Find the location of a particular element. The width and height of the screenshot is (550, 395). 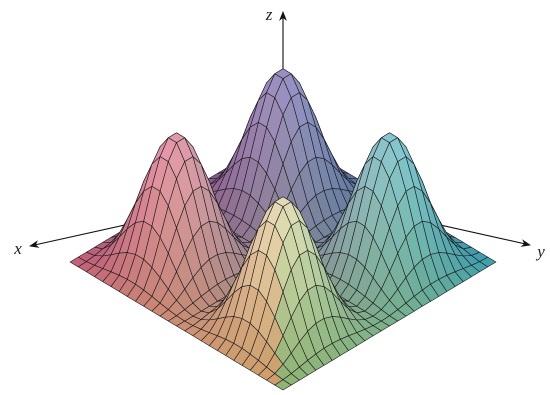

z-axis-label: z is located at coordinates (269, 14).